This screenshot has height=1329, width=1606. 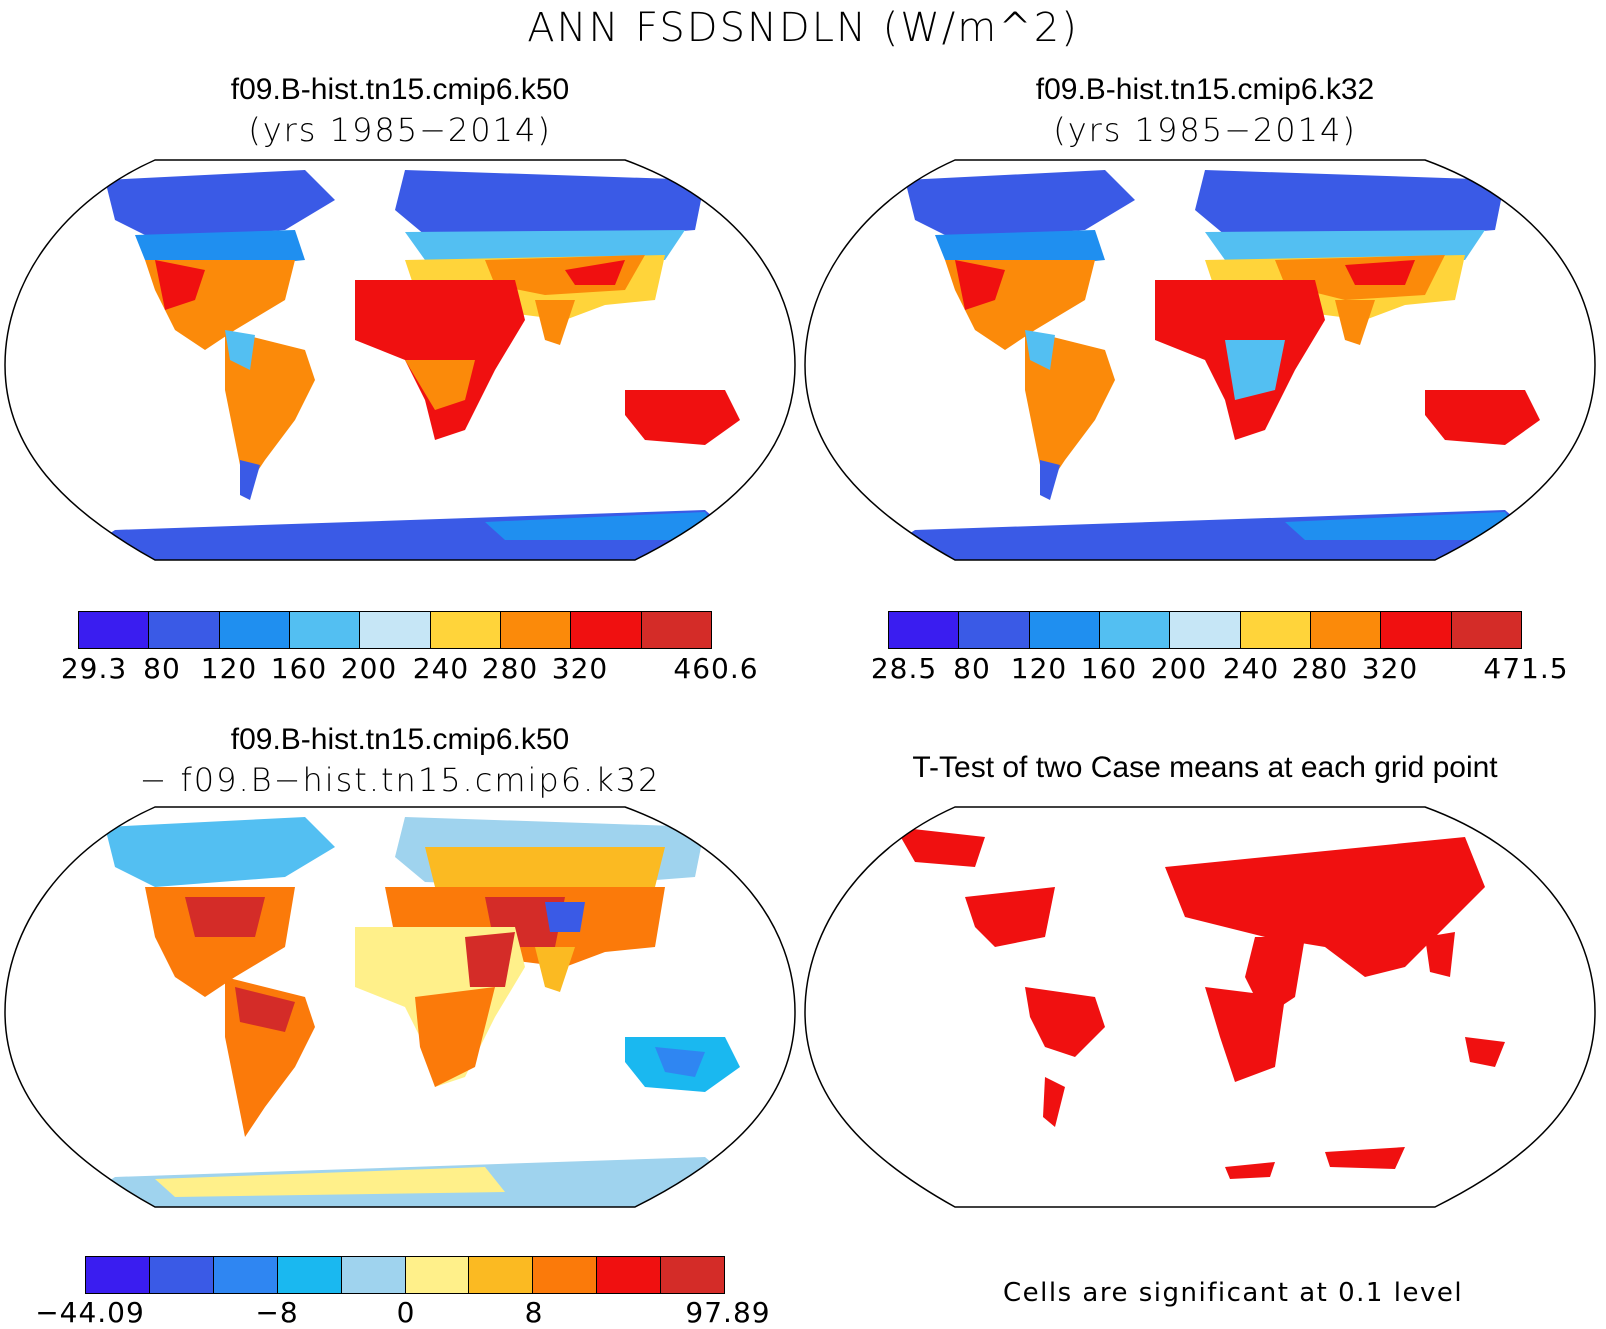 I want to click on colorbar-tick-label: 28.5, so click(x=904, y=668).